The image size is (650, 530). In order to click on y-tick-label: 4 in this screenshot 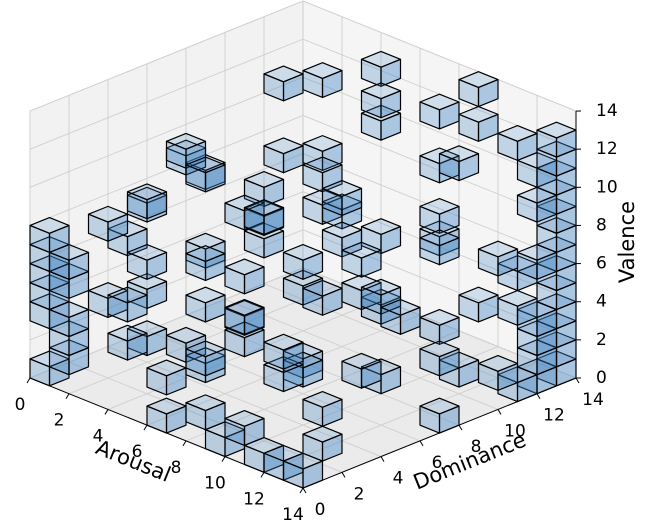, I will do `click(398, 479)`.